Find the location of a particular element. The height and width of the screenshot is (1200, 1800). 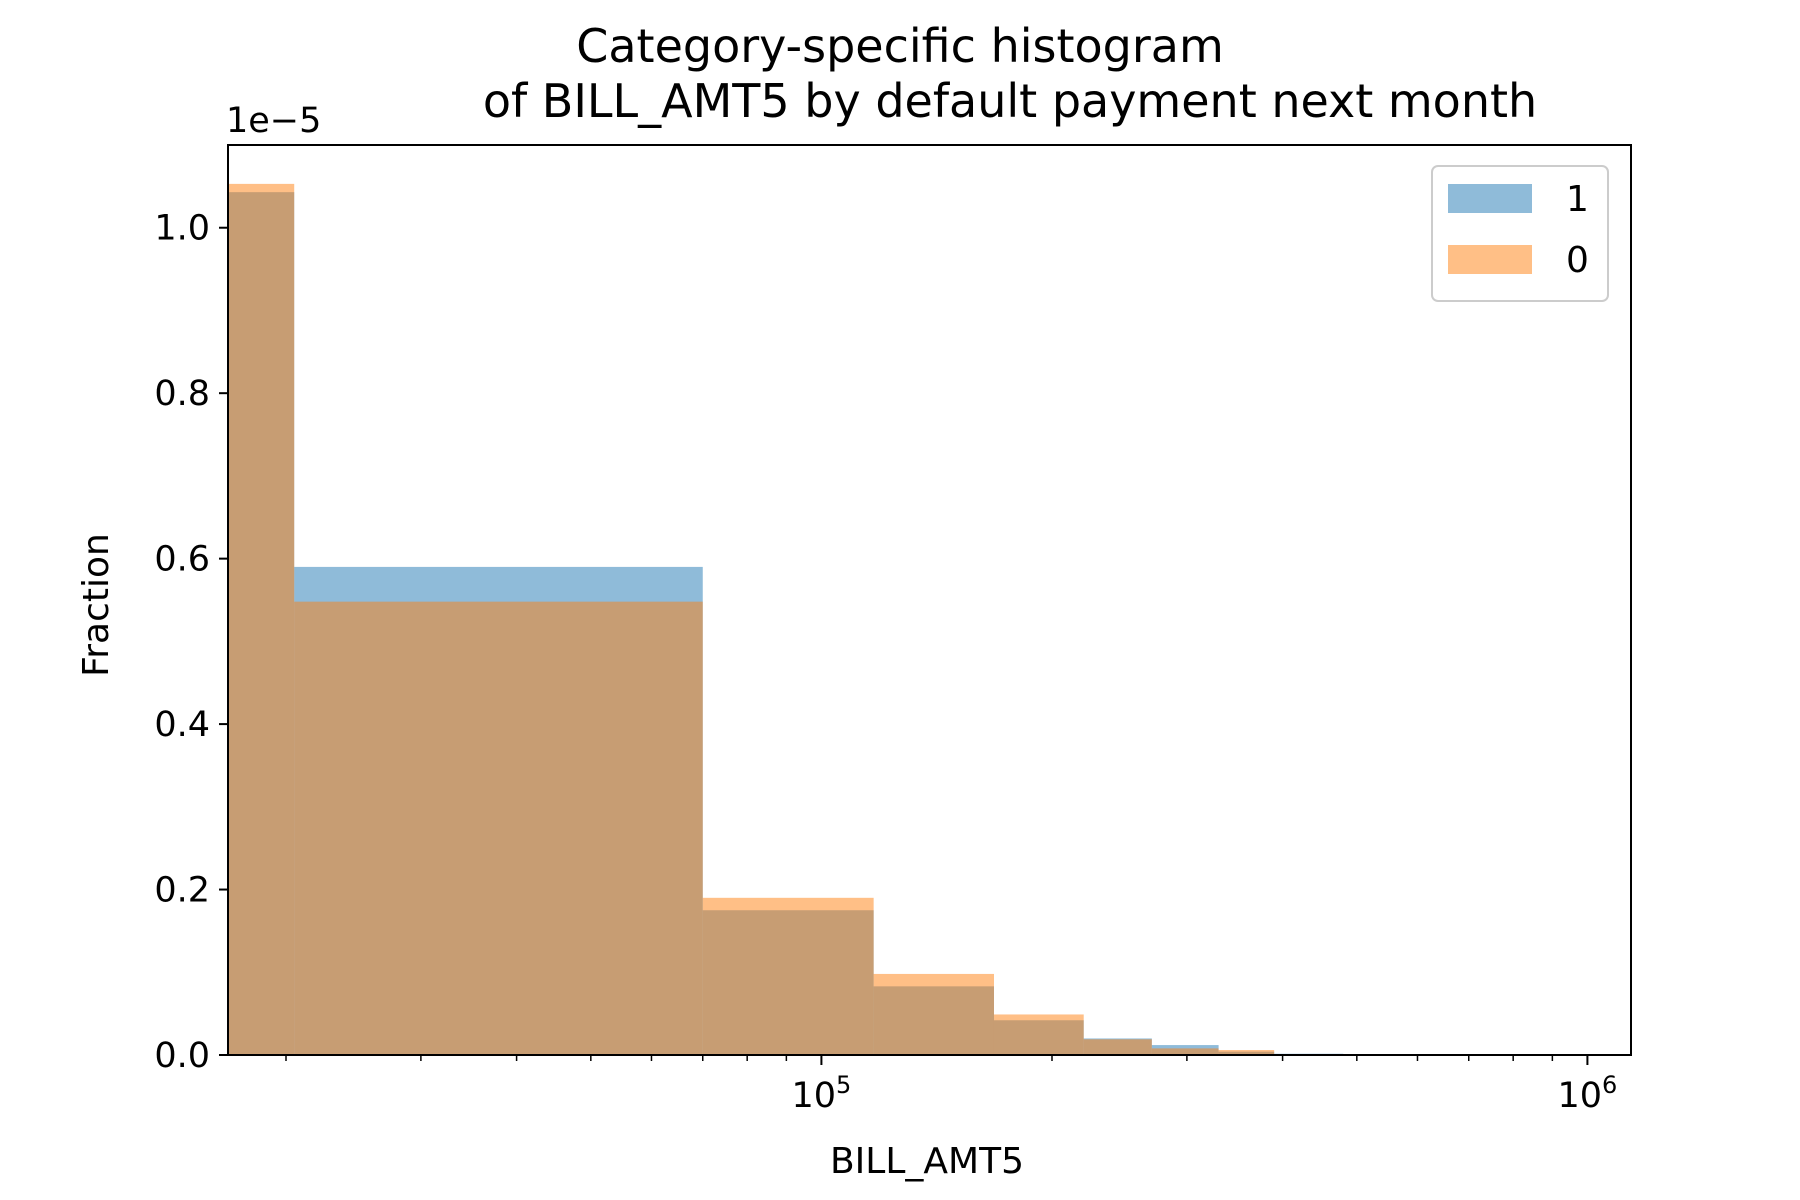

legend-label-series-1: 1 is located at coordinates (1577, 199).